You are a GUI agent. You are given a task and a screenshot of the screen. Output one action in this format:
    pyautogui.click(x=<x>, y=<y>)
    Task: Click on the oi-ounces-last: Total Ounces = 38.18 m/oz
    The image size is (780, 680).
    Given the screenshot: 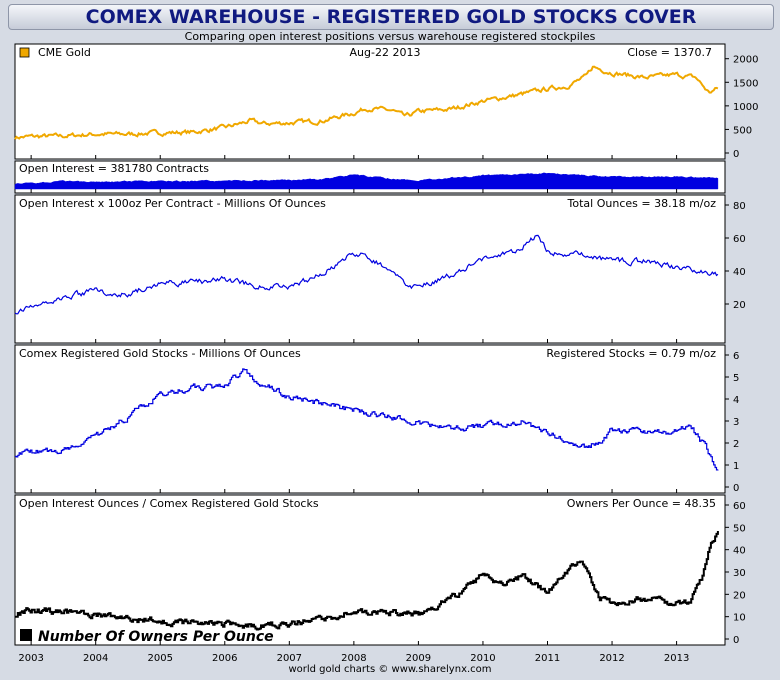 What is the action you would take?
    pyautogui.click(x=642, y=203)
    